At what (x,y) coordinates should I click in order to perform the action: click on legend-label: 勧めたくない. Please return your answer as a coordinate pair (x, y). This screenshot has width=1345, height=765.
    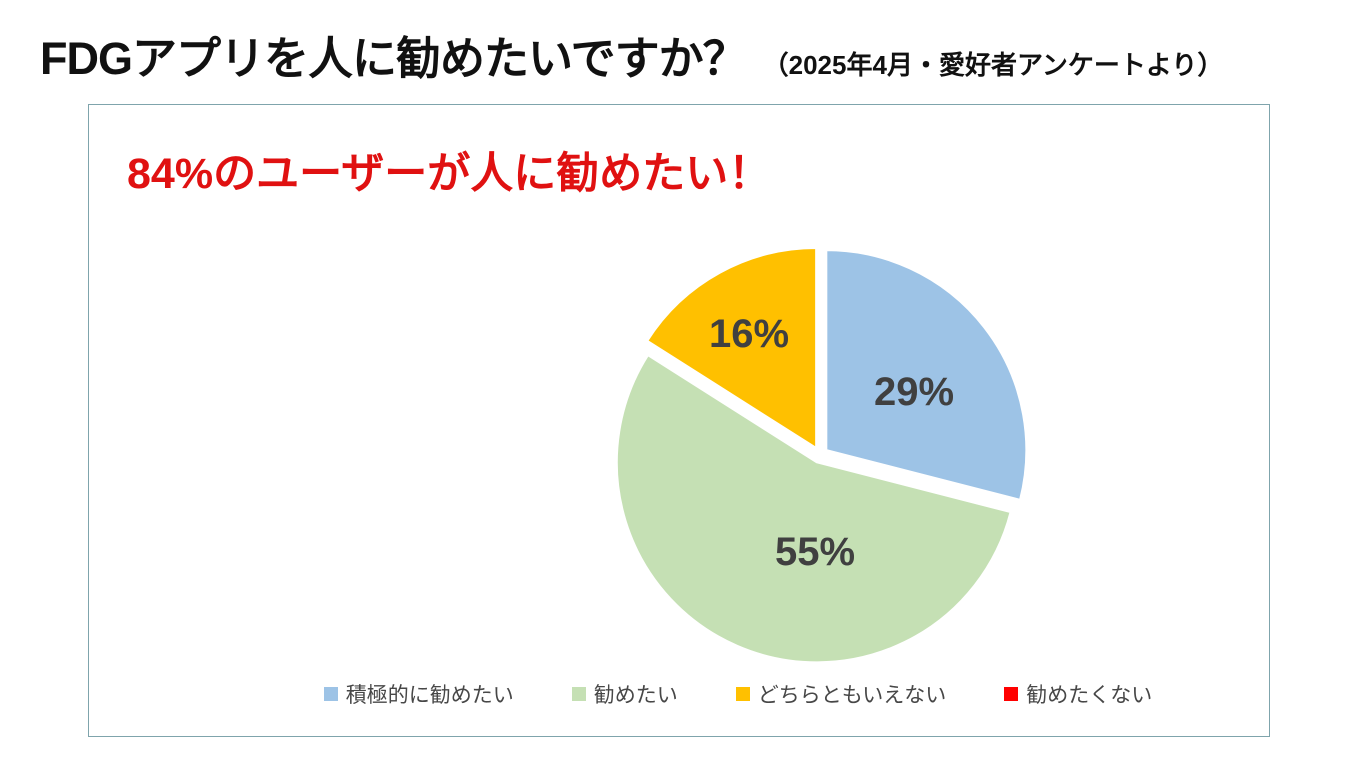
    Looking at the image, I should click on (1089, 695).